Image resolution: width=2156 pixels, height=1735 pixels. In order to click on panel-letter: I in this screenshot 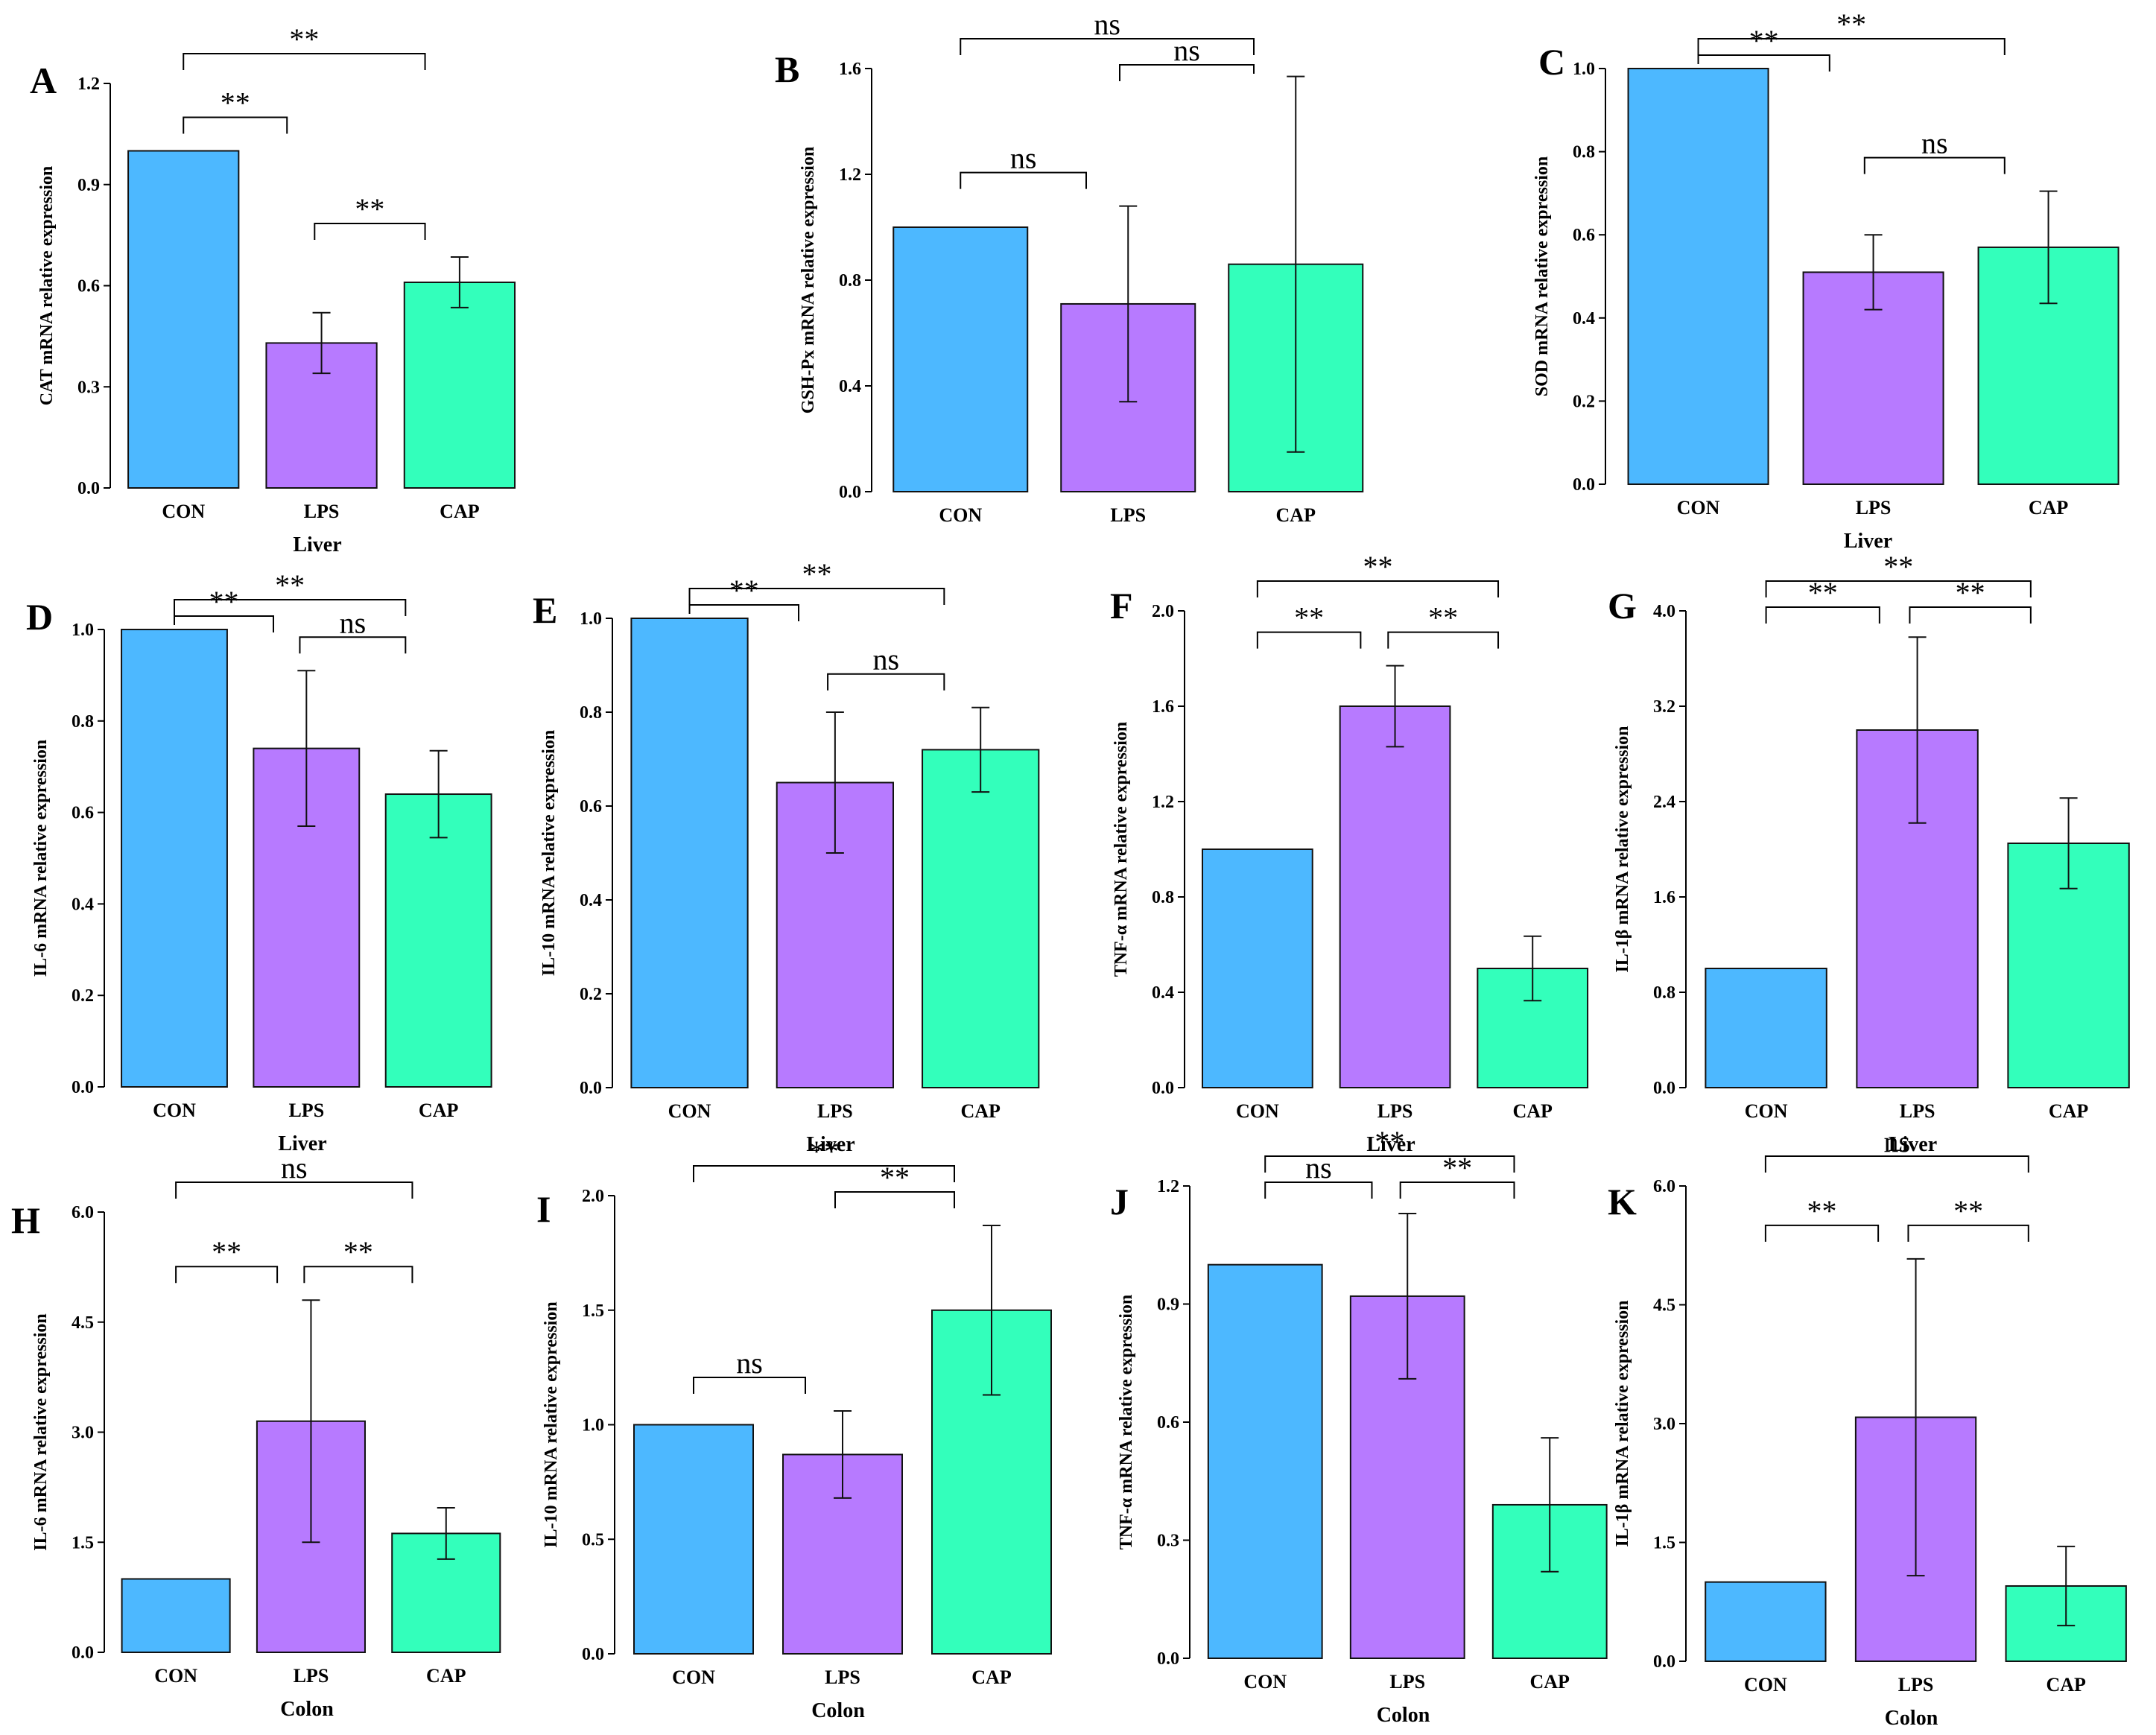, I will do `click(543, 1209)`.